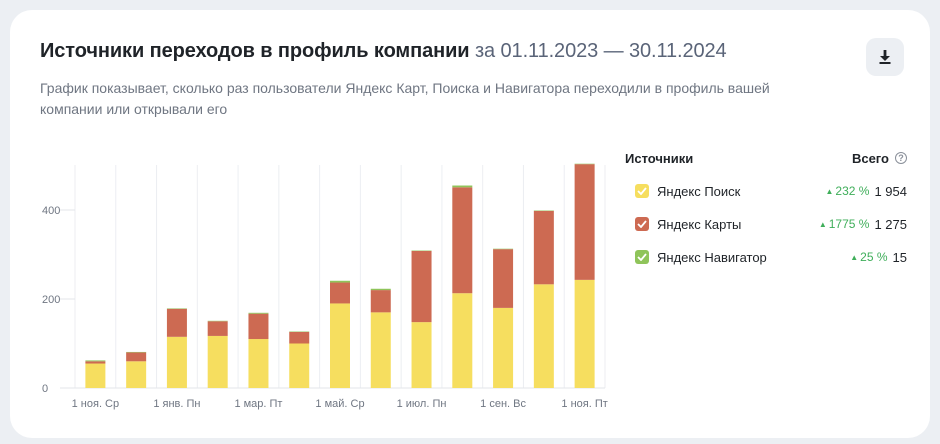 This screenshot has width=940, height=444. Describe the element at coordinates (901, 158) in the screenshot. I see `help-icon: ?` at that location.